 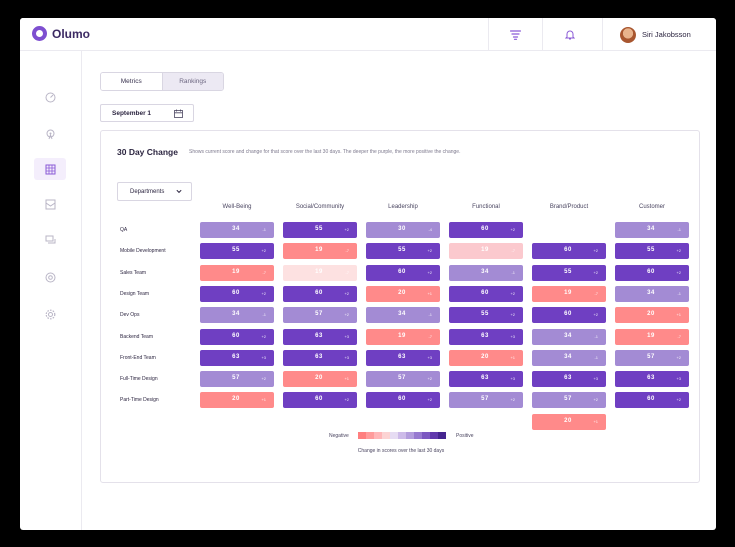 I want to click on cell-change: +3, so click(x=678, y=379).